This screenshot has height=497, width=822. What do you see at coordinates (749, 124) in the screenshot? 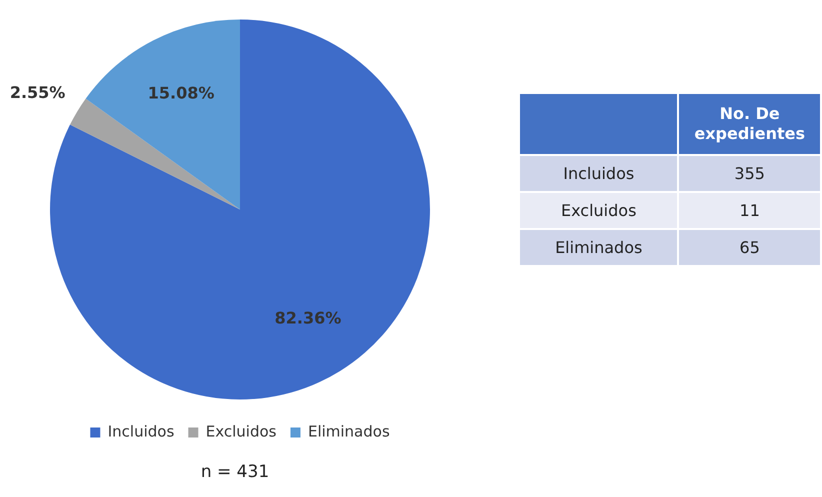
I see `text: No. De expedientes` at bounding box center [749, 124].